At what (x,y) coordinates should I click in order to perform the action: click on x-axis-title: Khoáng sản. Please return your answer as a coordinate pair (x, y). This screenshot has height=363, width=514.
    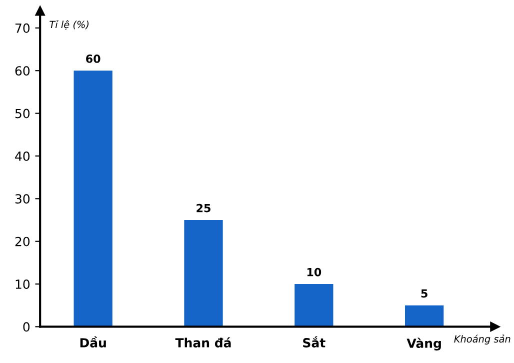
    Looking at the image, I should click on (482, 339).